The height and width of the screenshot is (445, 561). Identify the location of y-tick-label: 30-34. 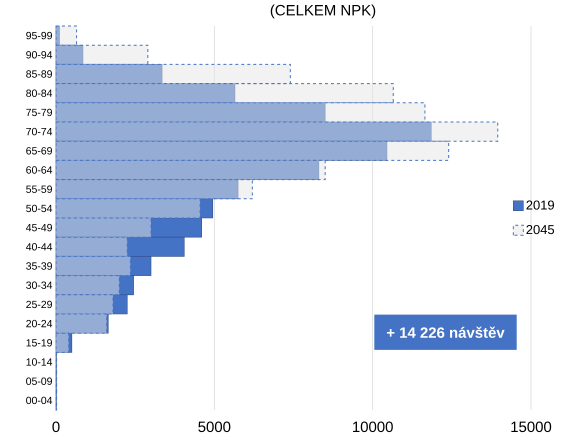
(39, 285).